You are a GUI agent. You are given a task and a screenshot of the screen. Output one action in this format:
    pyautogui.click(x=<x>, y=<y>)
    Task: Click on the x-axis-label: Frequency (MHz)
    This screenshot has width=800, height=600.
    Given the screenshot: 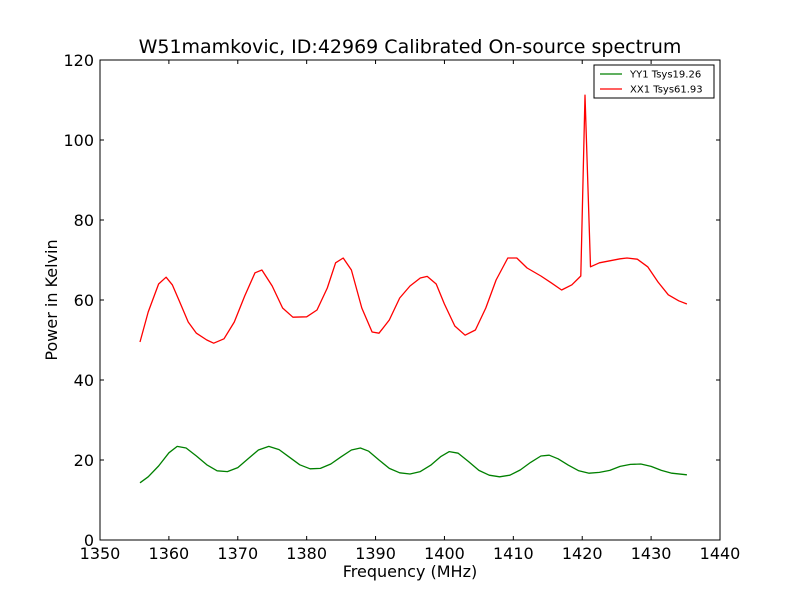 What is the action you would take?
    pyautogui.click(x=410, y=571)
    